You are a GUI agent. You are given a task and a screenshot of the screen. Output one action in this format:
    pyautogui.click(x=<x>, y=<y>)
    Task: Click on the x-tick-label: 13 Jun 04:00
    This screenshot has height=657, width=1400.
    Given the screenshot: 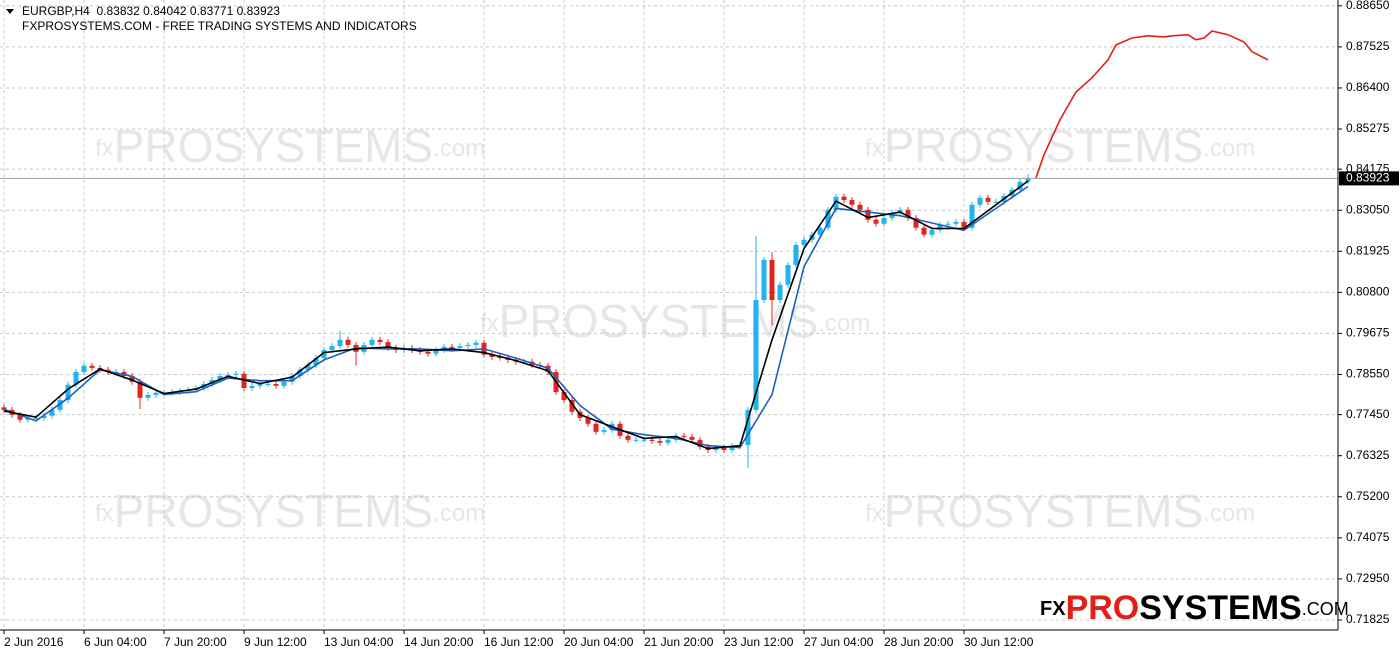 What is the action you would take?
    pyautogui.click(x=359, y=642)
    